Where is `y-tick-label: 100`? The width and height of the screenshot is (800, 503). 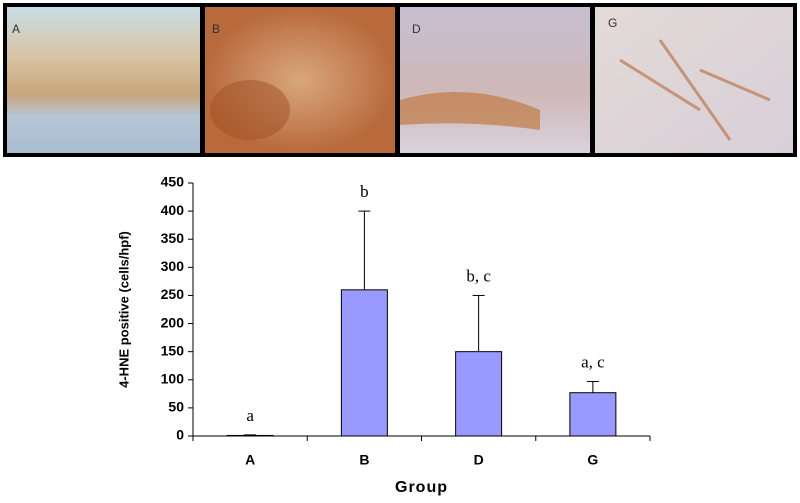
y-tick-label: 100 is located at coordinates (173, 378).